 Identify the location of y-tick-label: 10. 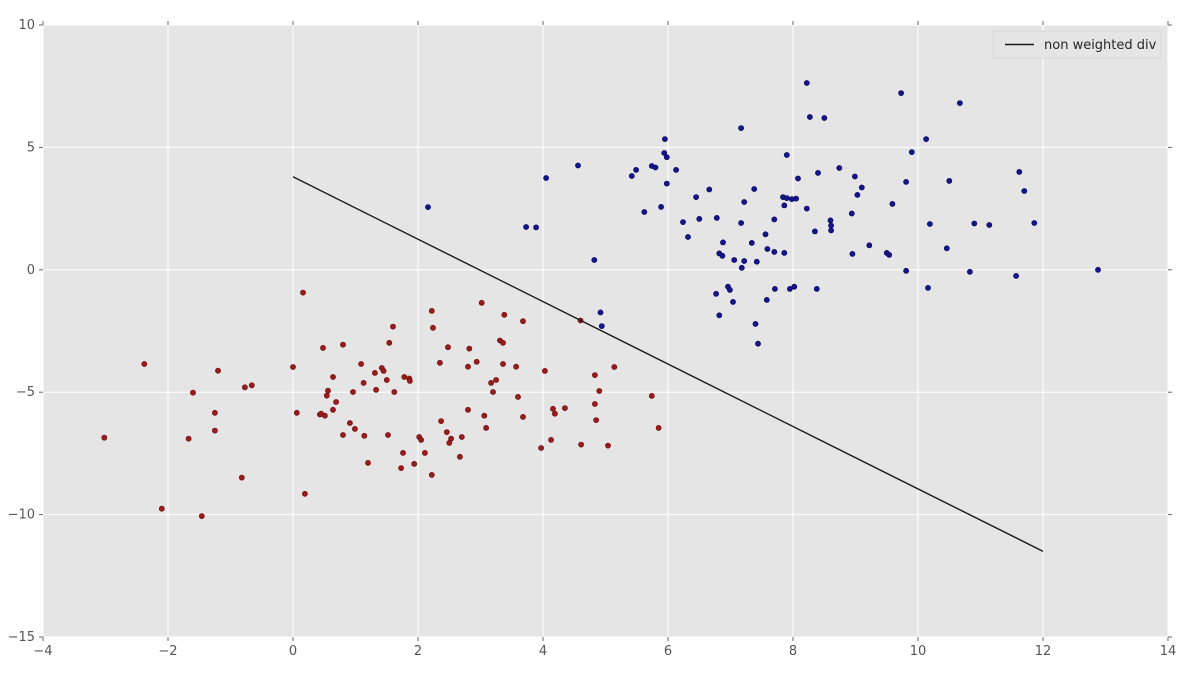
(26, 25).